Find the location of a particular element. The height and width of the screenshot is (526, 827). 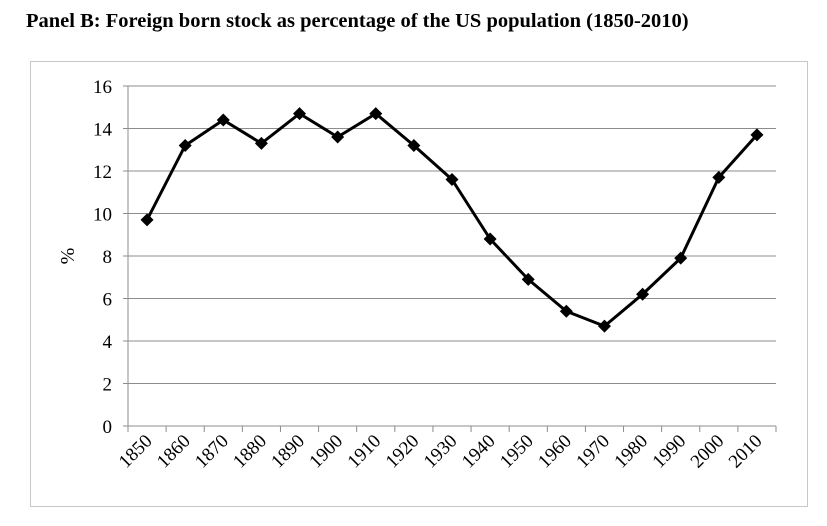

y-tick-label-12: 12 is located at coordinates (102, 172).